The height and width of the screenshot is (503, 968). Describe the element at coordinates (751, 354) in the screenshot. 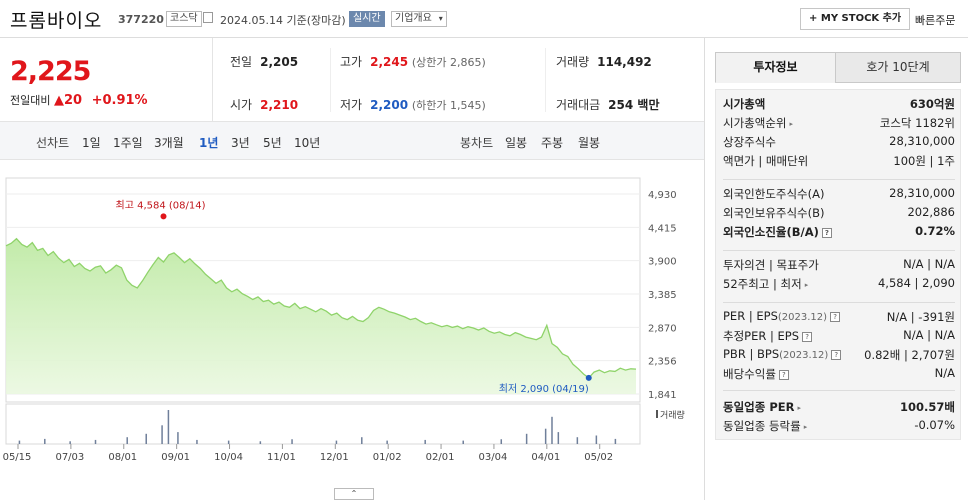

I see `info-key-text: PBR | BPS` at that location.